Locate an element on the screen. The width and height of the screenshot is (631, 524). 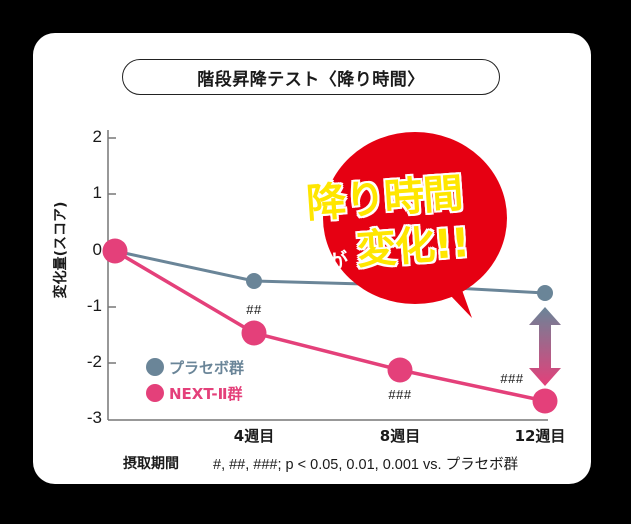
speech-bubble is located at coordinates (415, 225).